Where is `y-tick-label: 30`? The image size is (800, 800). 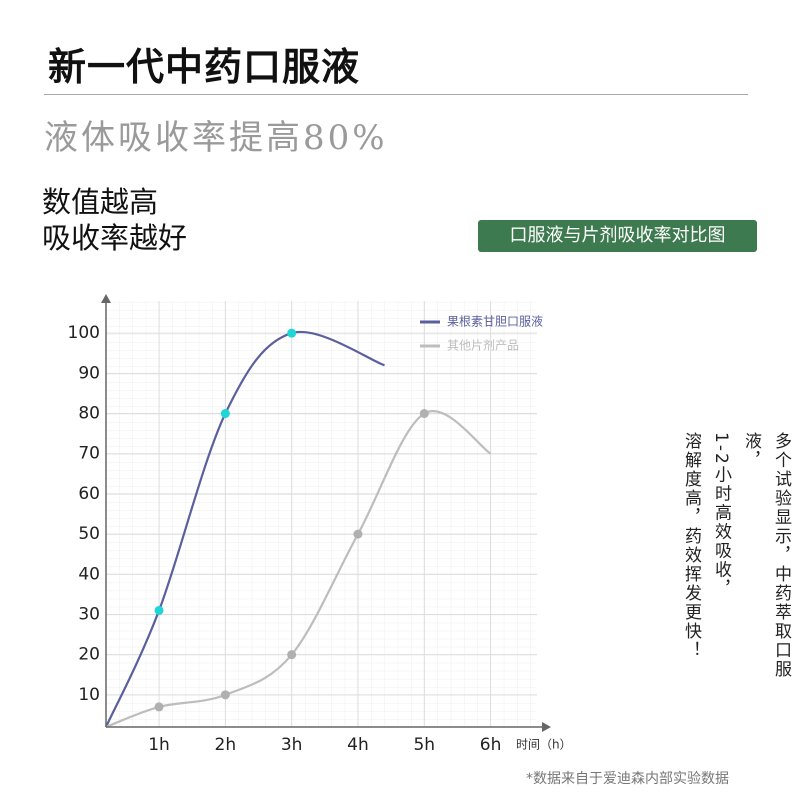
y-tick-label: 30 is located at coordinates (89, 614).